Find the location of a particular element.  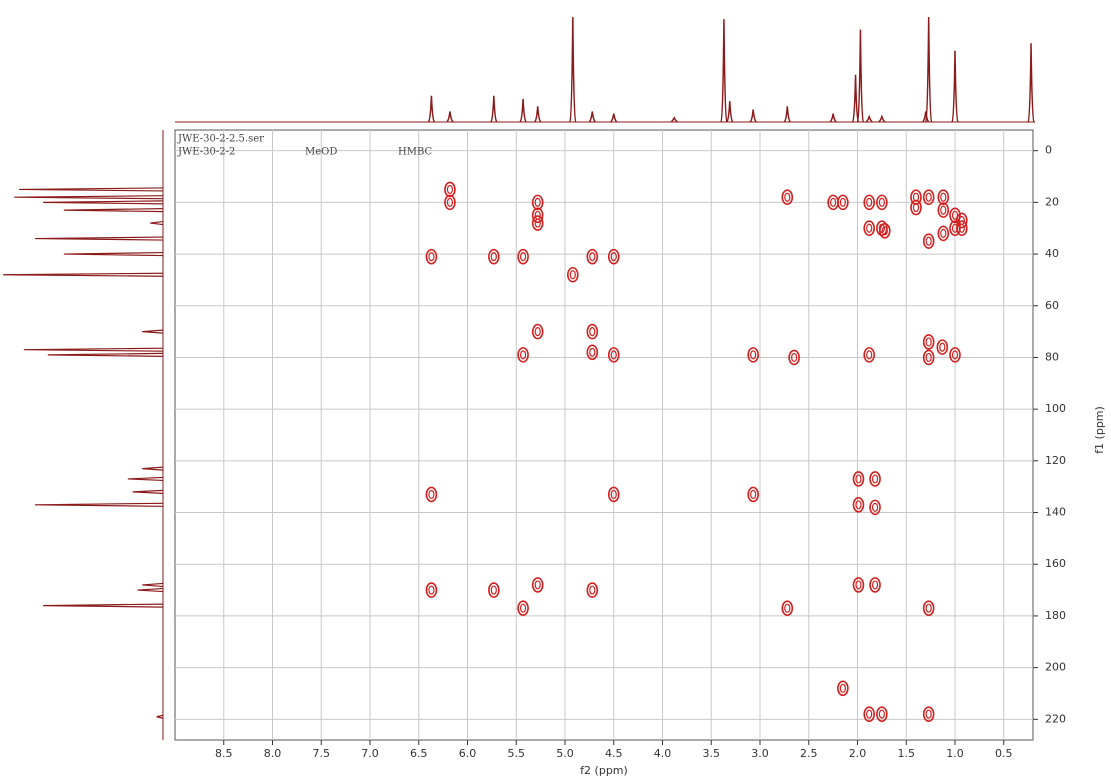

y-tick-label: 100 is located at coordinates (1055, 408).